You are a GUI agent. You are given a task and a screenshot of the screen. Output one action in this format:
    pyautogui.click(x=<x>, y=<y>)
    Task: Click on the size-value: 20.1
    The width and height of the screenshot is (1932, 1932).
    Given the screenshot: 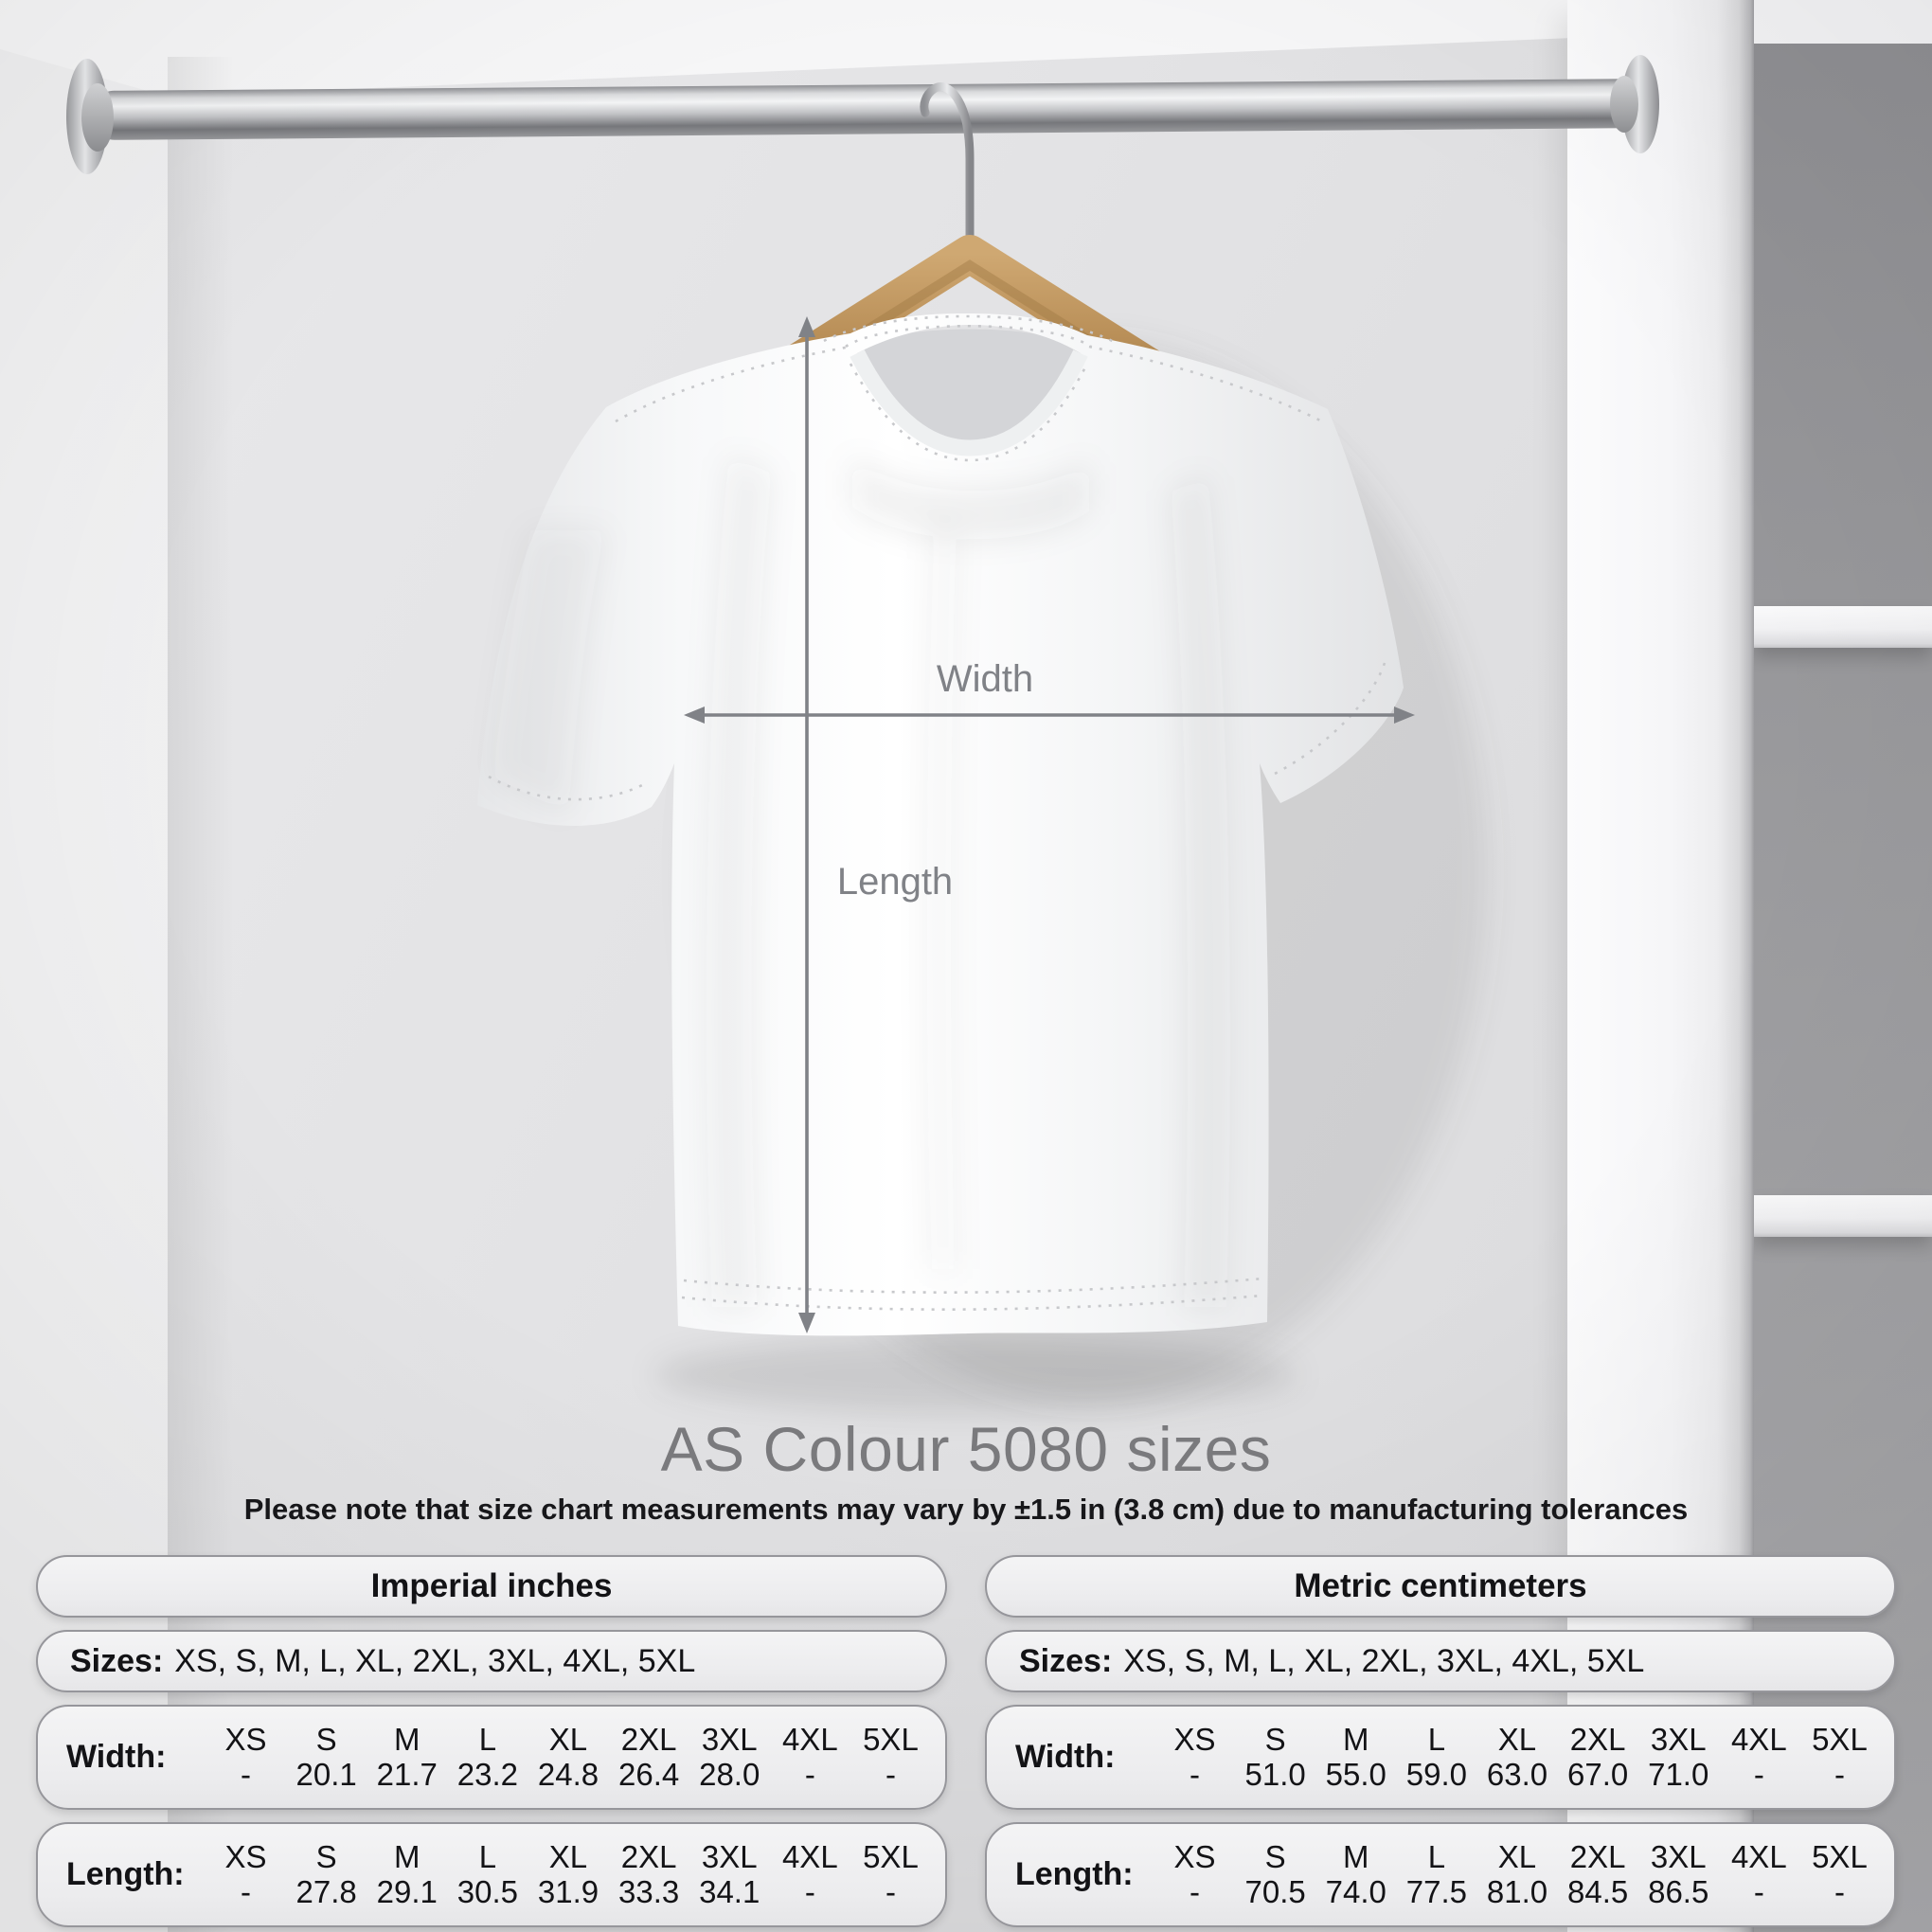 What is the action you would take?
    pyautogui.click(x=326, y=1774)
    